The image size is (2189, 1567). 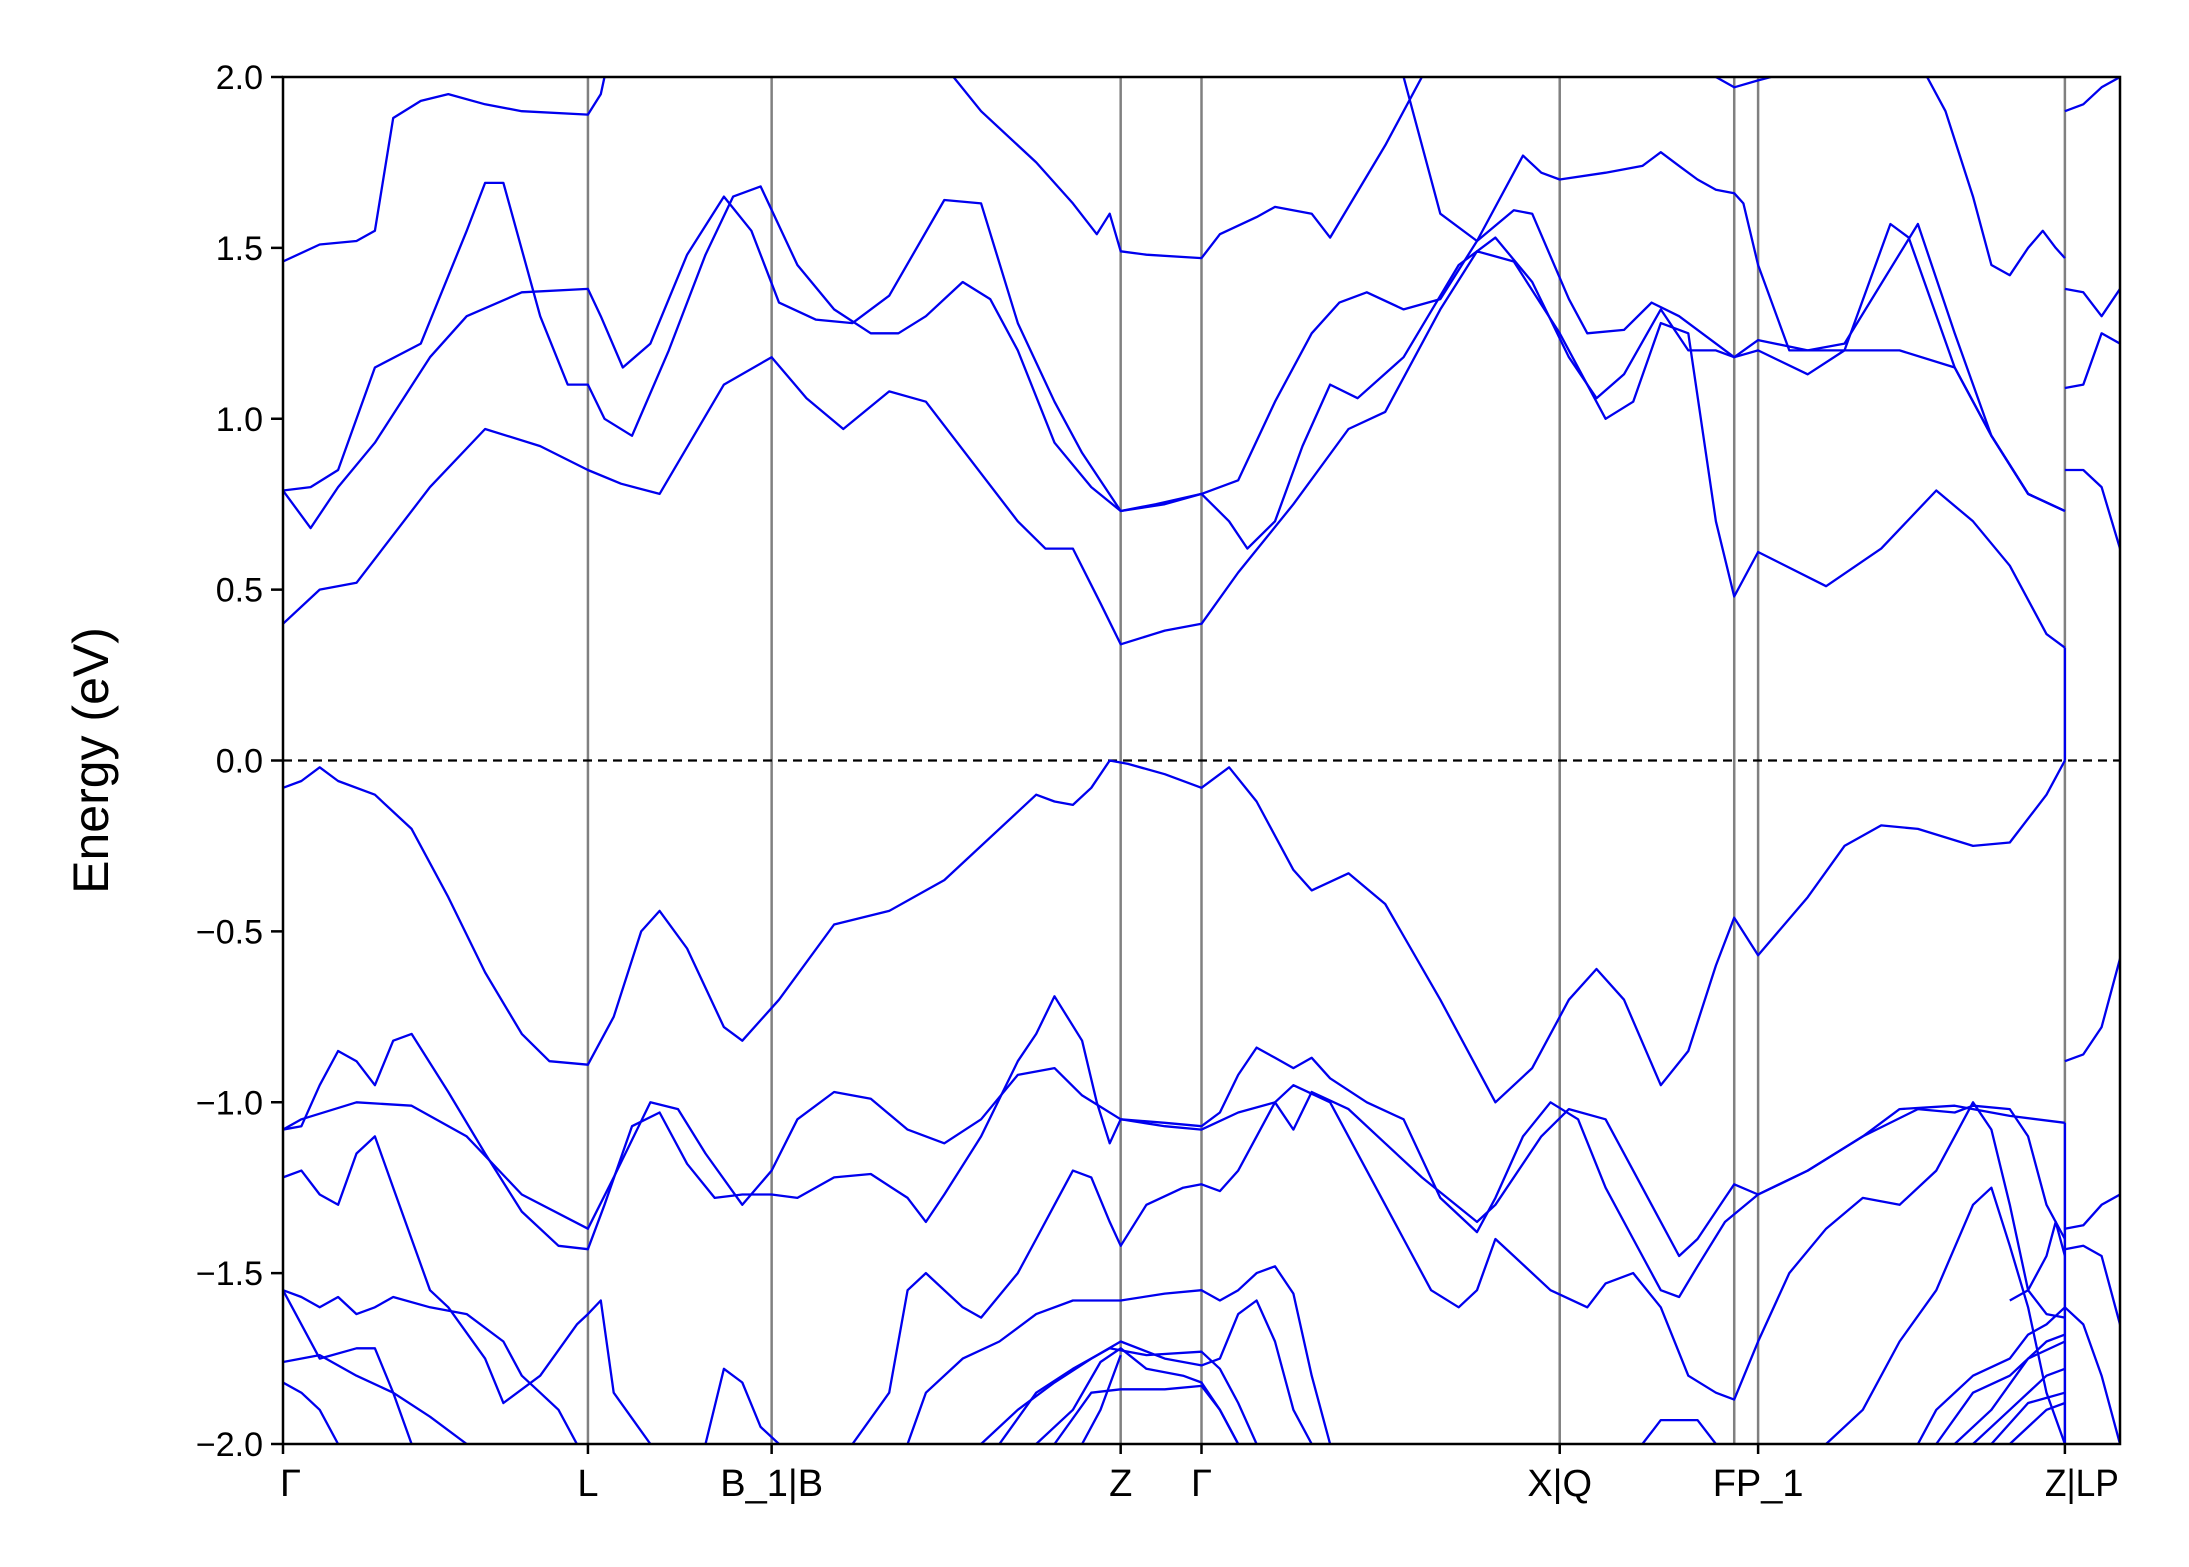 I want to click on y-tick-label: −1.0, so click(x=229, y=1103).